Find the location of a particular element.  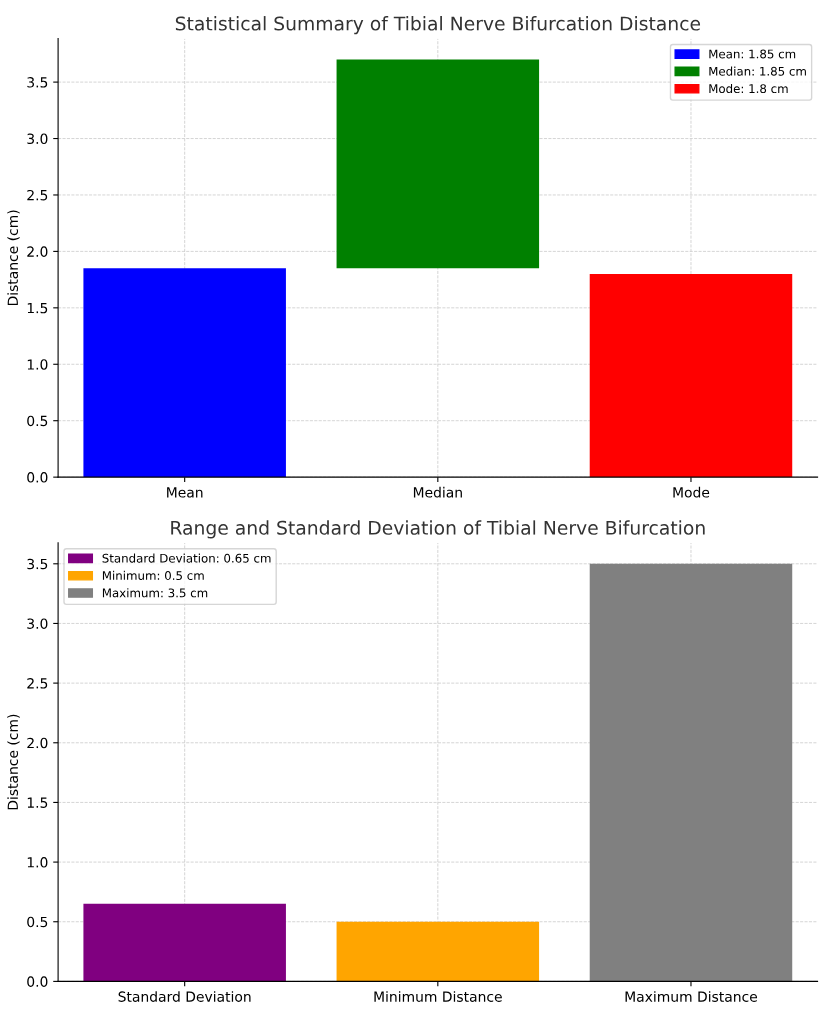

legend-label: Mean: 1.85 cm is located at coordinates (752, 54).